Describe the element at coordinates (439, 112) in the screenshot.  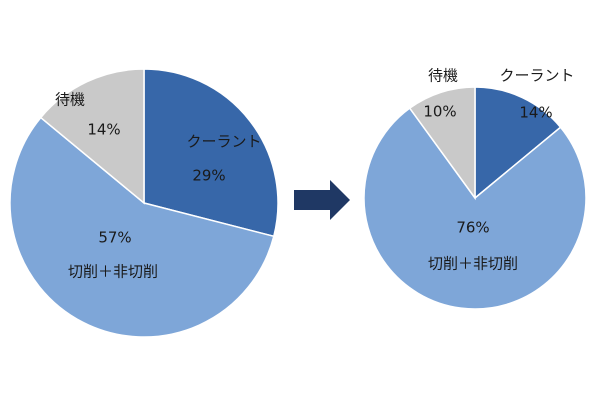
I see `value-label: 10%` at that location.